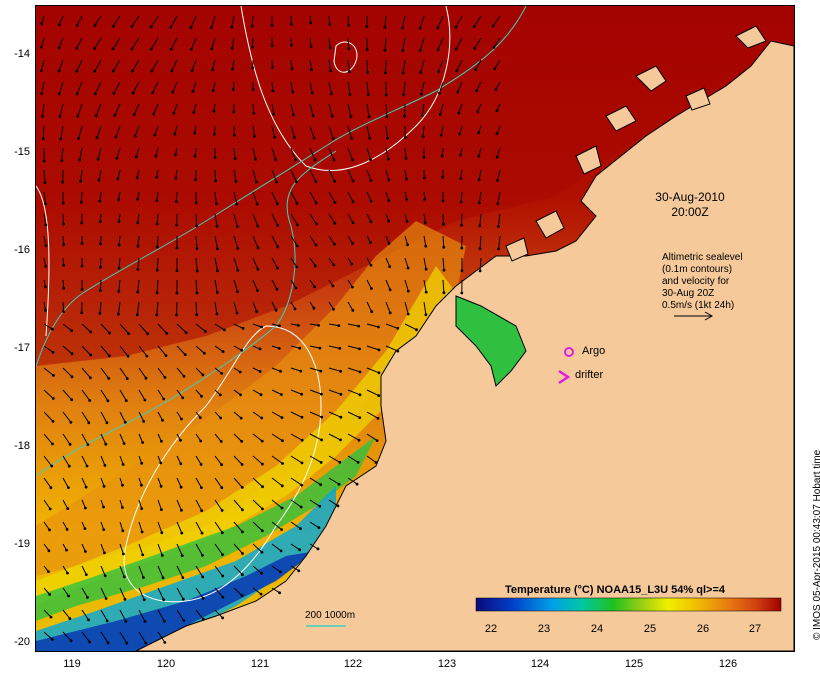 Image resolution: width=820 pixels, height=680 pixels. What do you see at coordinates (564, 377) in the screenshot?
I see `drifter-marker` at bounding box center [564, 377].